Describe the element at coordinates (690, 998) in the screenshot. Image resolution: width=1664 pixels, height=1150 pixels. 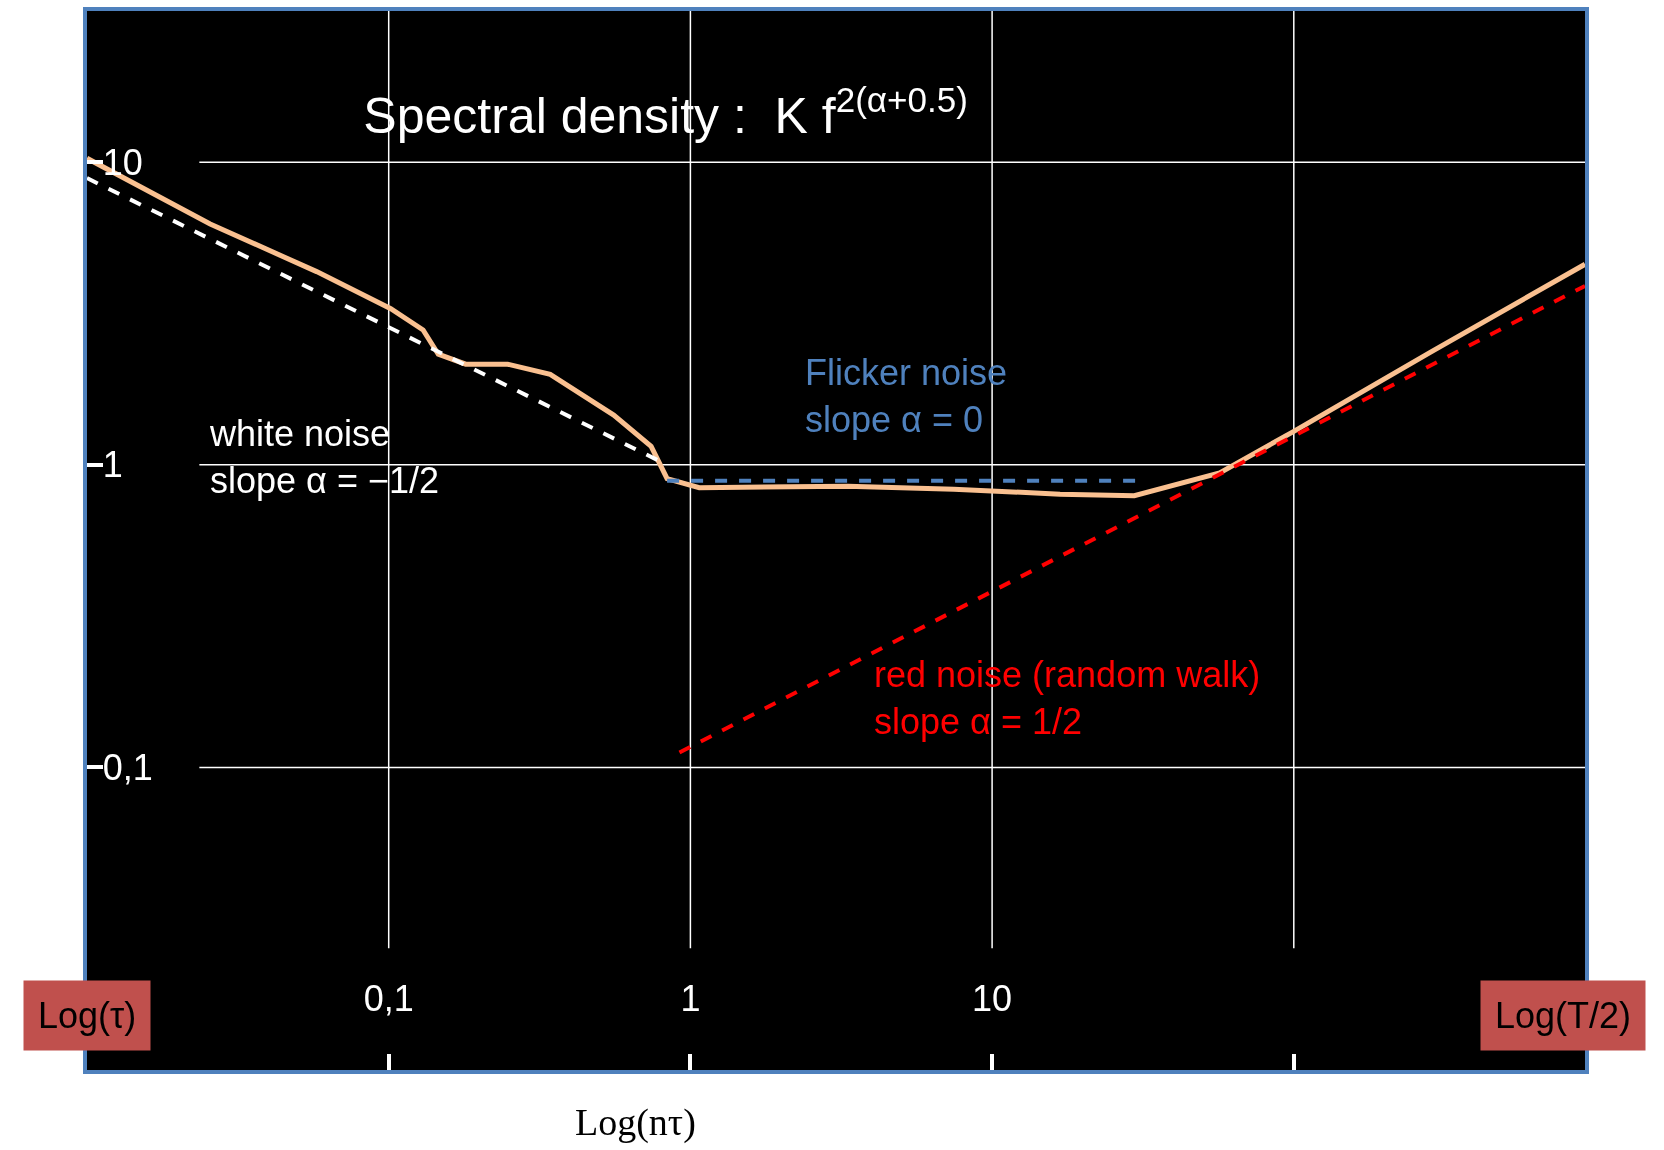
I see `x-tick-label: 1` at that location.